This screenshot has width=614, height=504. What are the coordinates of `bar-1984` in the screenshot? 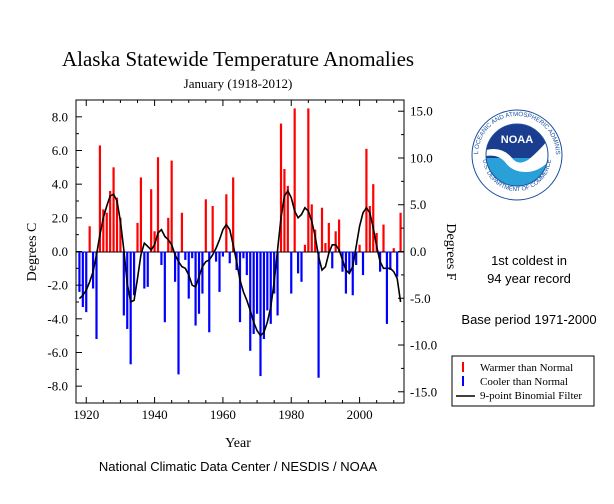 It's located at (305, 248).